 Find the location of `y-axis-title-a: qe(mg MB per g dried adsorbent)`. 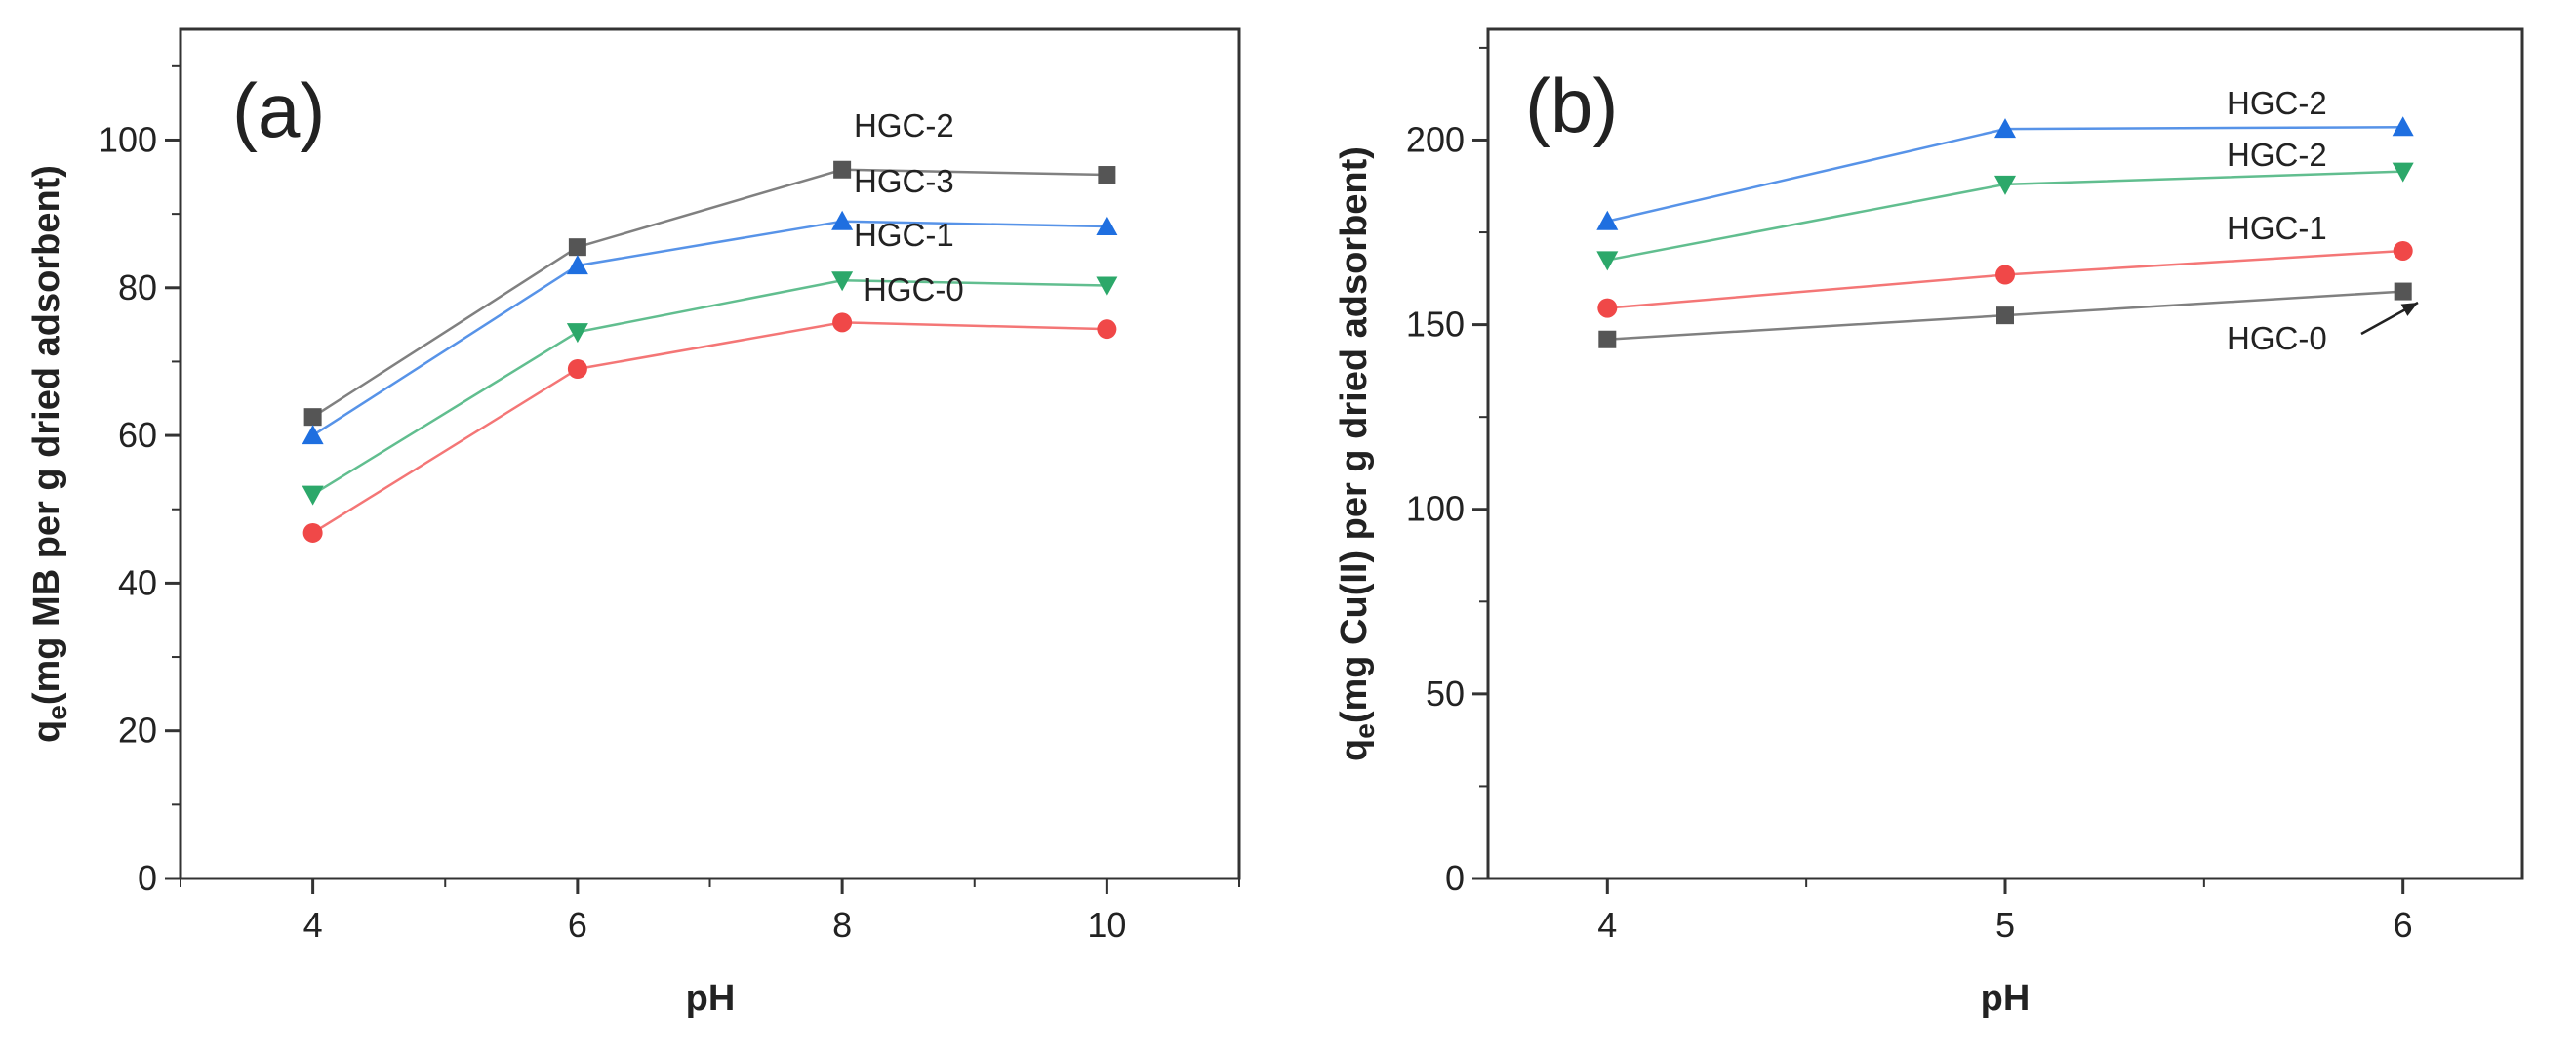

y-axis-title-a: qe(mg MB per g dried adsorbent) is located at coordinates (49, 454).